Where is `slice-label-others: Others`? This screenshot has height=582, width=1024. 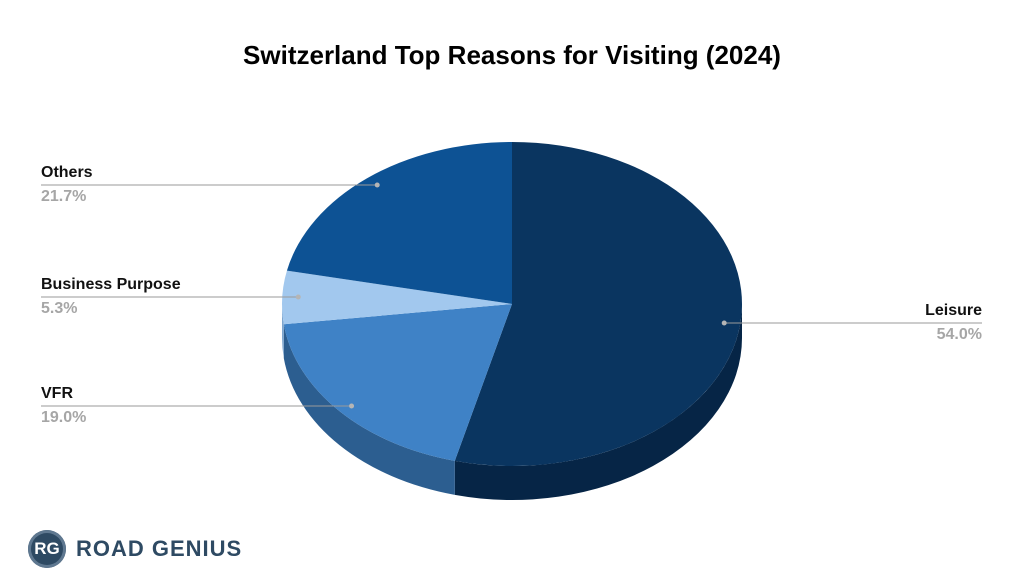
slice-label-others: Others is located at coordinates (67, 172).